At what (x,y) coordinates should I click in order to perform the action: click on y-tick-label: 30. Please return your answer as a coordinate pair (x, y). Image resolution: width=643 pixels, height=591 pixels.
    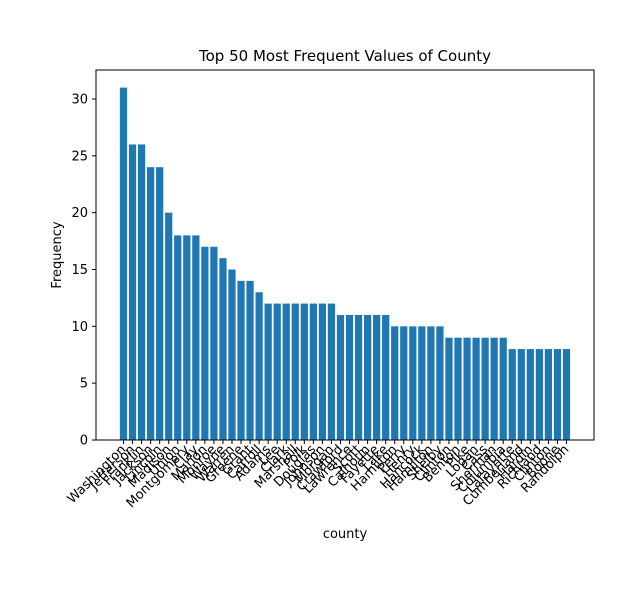
    Looking at the image, I should click on (79, 99).